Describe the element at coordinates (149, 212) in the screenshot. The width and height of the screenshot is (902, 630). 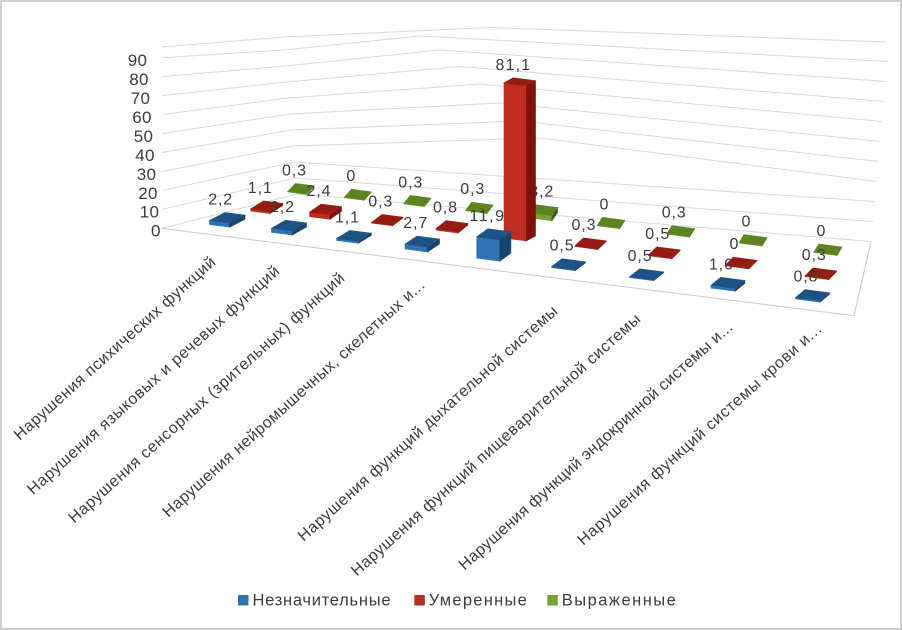
I see `svg-text: 10` at that location.